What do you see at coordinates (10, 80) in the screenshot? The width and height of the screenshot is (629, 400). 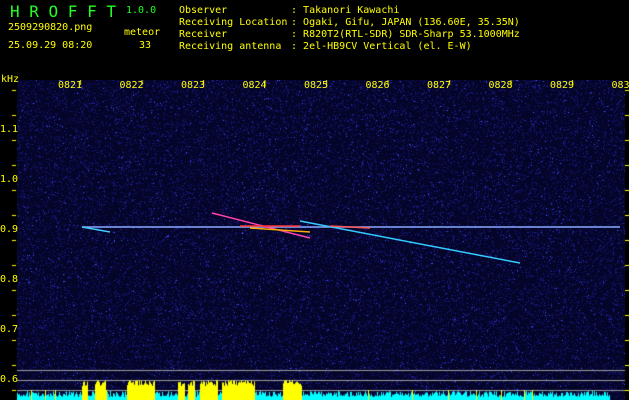 I see `y-axis-unit: kHz` at bounding box center [10, 80].